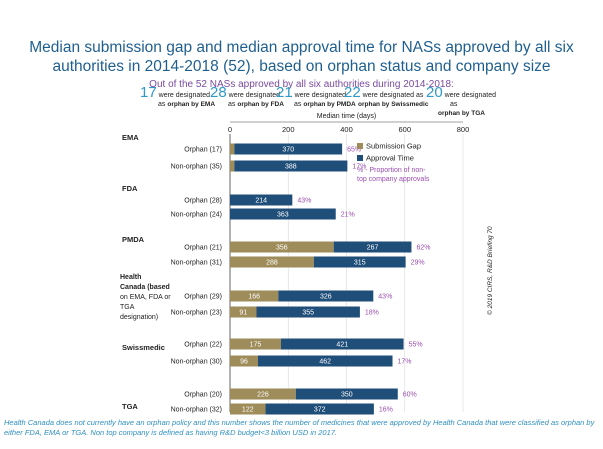 The height and width of the screenshot is (449, 603). What do you see at coordinates (348, 215) in the screenshot?
I see `pct-label: 21%` at bounding box center [348, 215].